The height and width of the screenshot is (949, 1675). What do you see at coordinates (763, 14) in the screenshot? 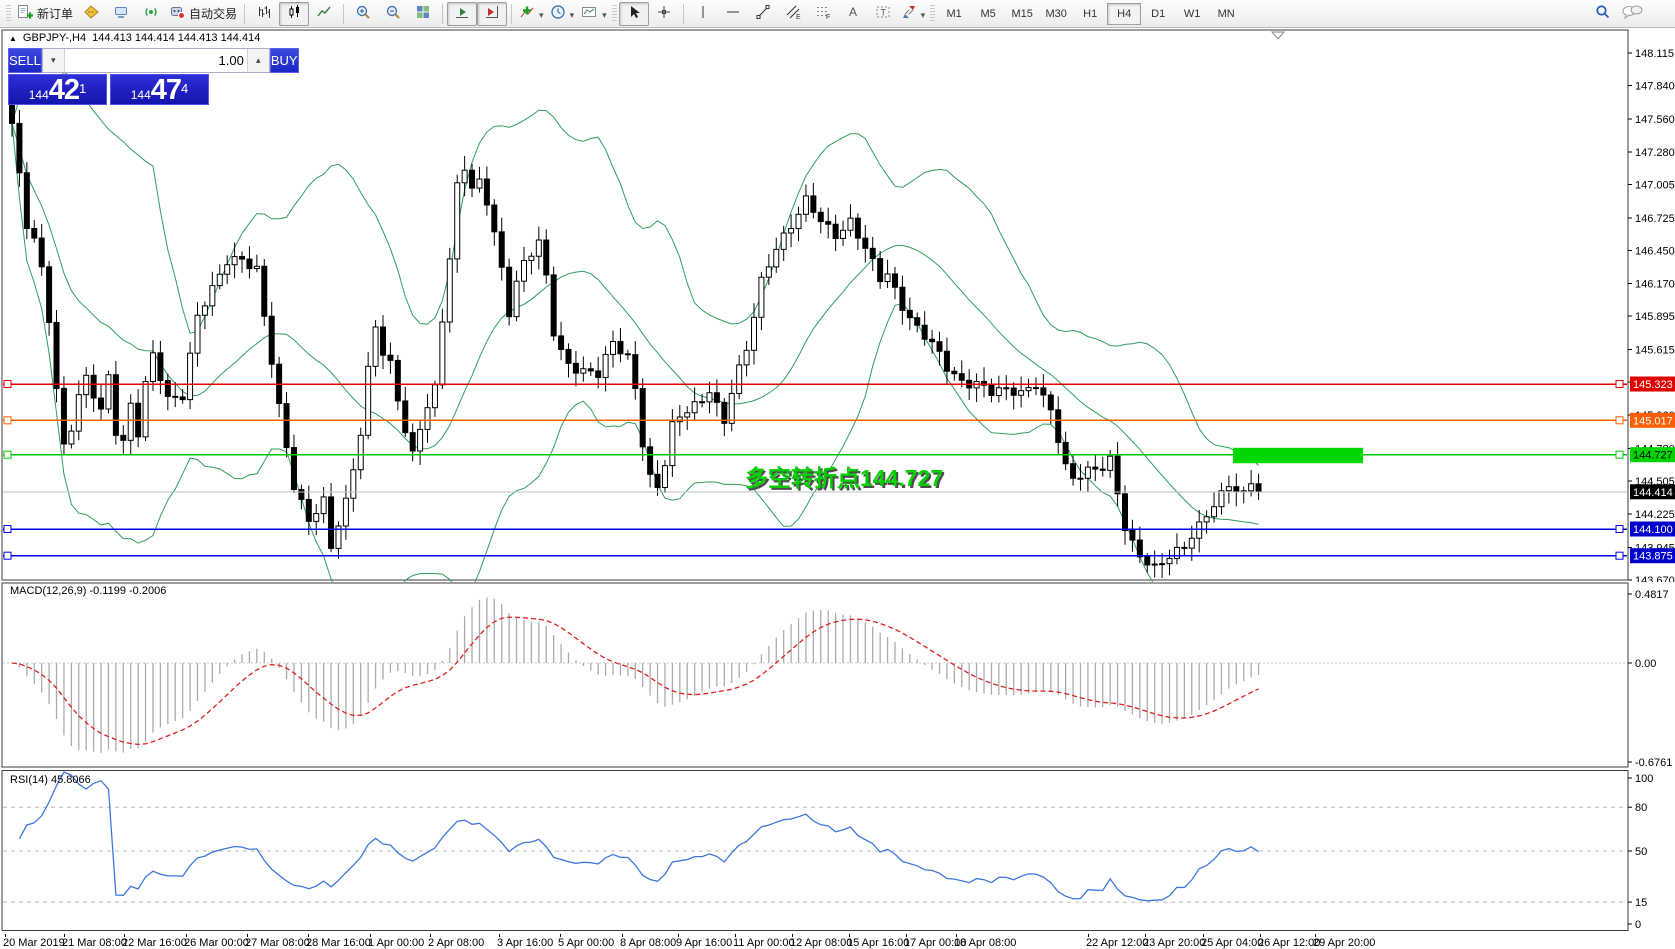
I see `trendline-button` at bounding box center [763, 14].